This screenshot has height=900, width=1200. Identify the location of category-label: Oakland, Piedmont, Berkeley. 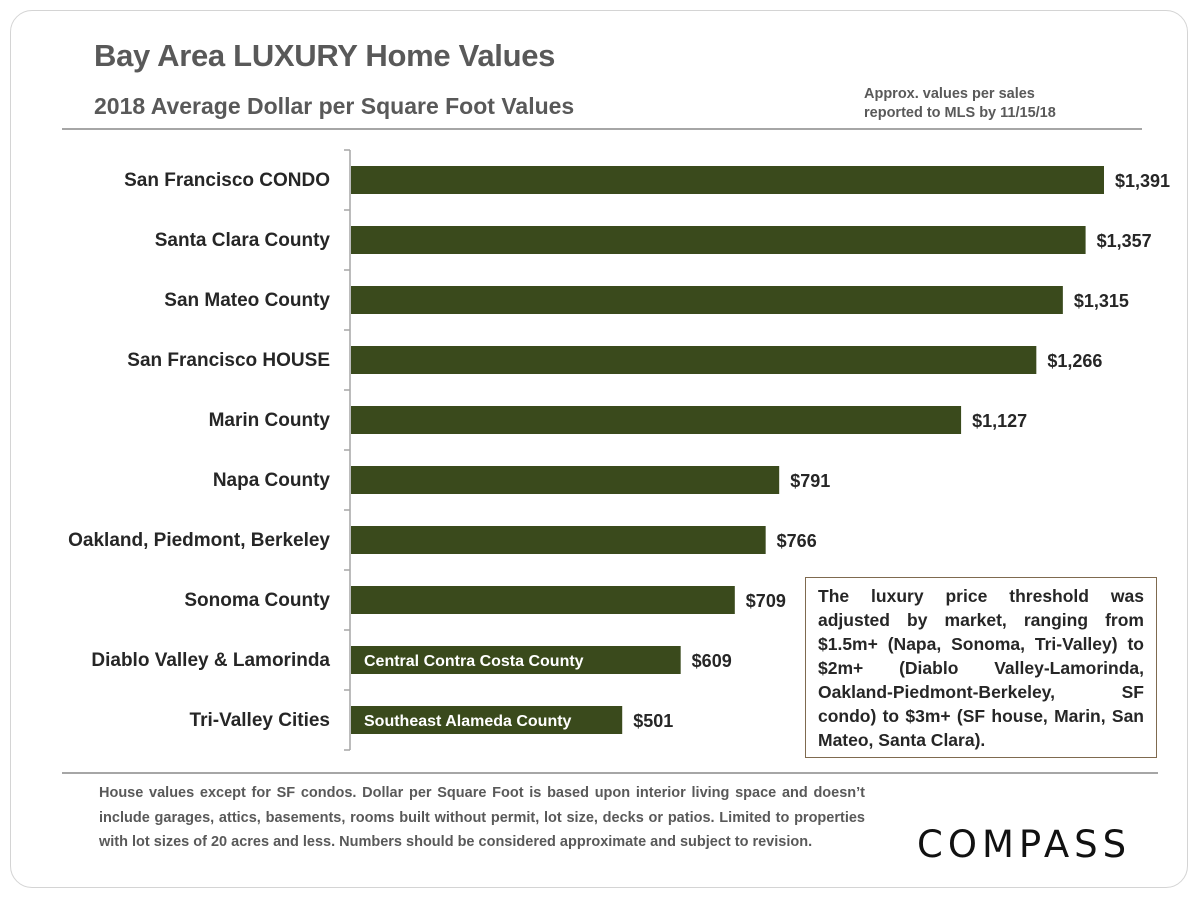
(199, 540).